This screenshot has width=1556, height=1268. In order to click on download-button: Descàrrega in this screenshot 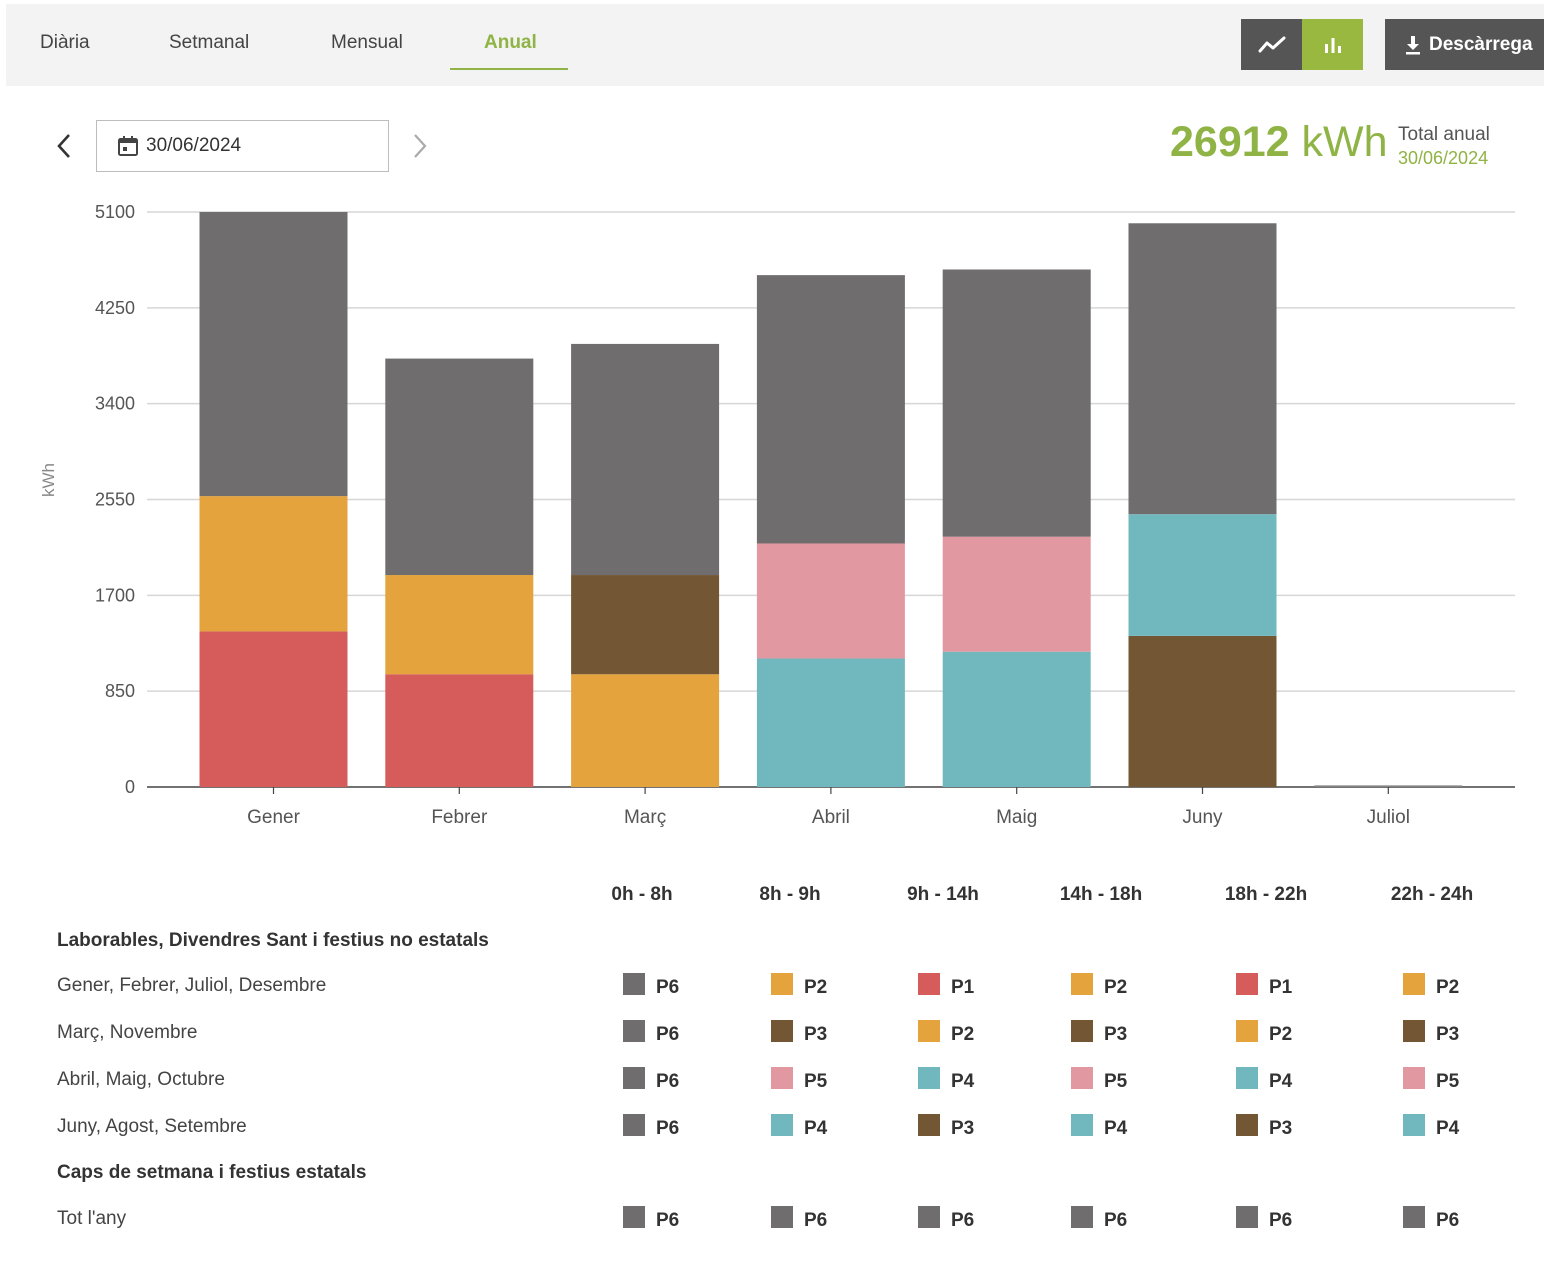, I will do `click(1464, 44)`.